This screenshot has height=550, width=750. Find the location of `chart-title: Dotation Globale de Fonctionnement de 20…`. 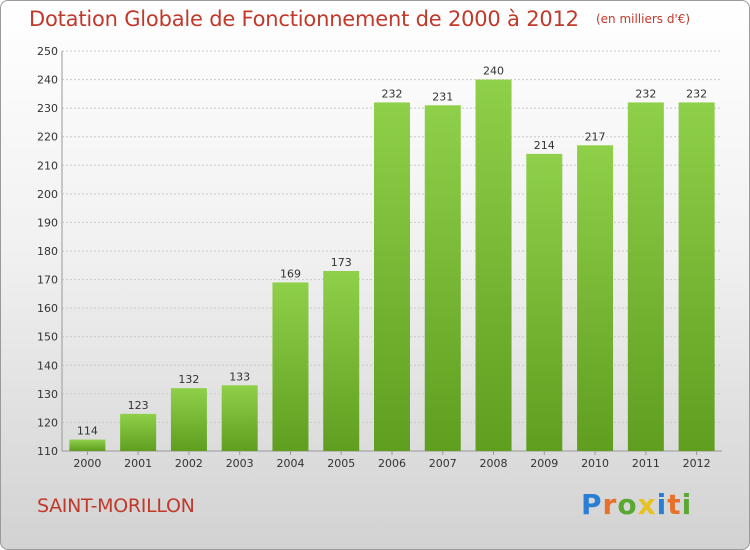

chart-title: Dotation Globale de Fonctionnement de 20… is located at coordinates (304, 19).